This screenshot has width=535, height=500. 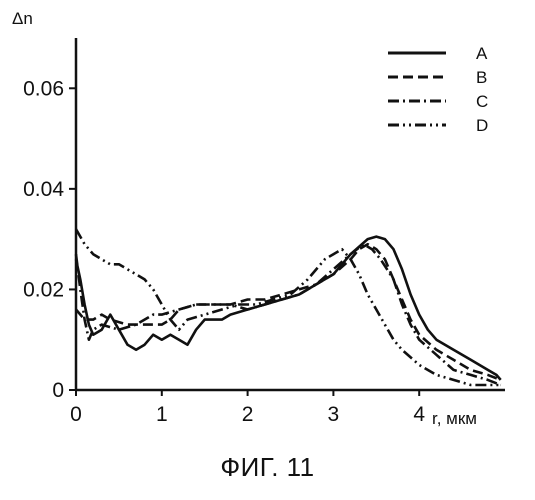 What do you see at coordinates (482, 101) in the screenshot?
I see `legend-label-c: C` at bounding box center [482, 101].